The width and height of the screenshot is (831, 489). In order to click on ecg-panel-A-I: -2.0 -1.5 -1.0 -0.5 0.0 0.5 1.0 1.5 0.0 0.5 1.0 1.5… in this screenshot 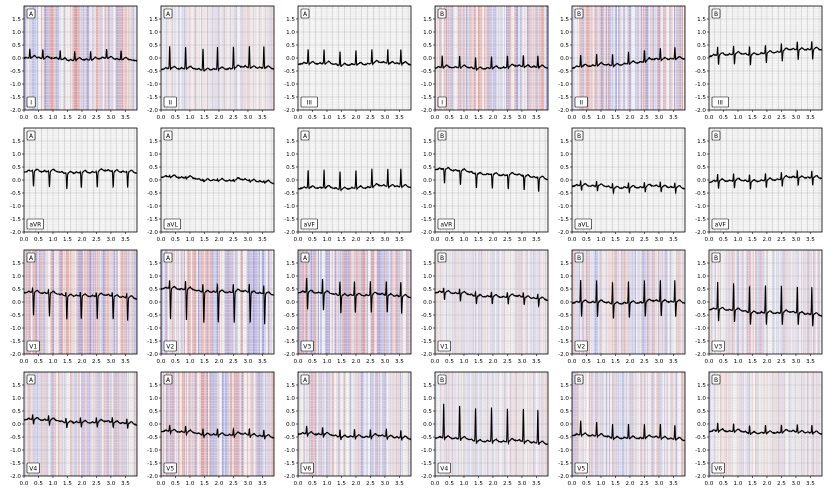, I will do `click(74, 63)`.